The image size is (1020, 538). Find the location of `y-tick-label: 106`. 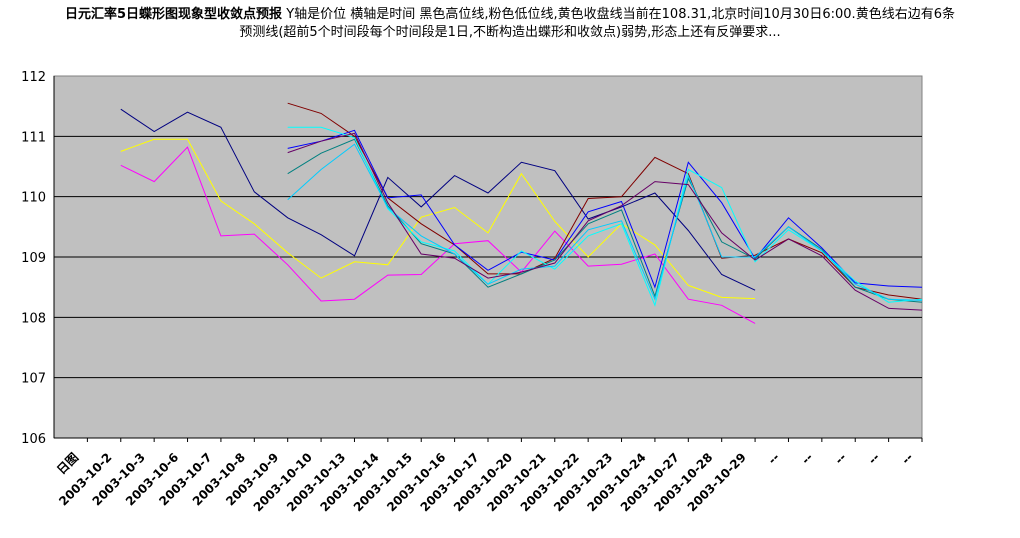

y-tick-label: 106 is located at coordinates (33, 439).